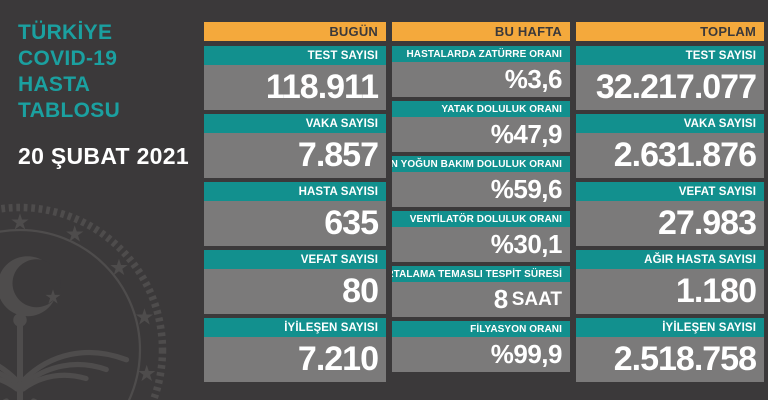 The height and width of the screenshot is (400, 768). What do you see at coordinates (670, 31) in the screenshot?
I see `column-header: TOPLAM` at bounding box center [670, 31].